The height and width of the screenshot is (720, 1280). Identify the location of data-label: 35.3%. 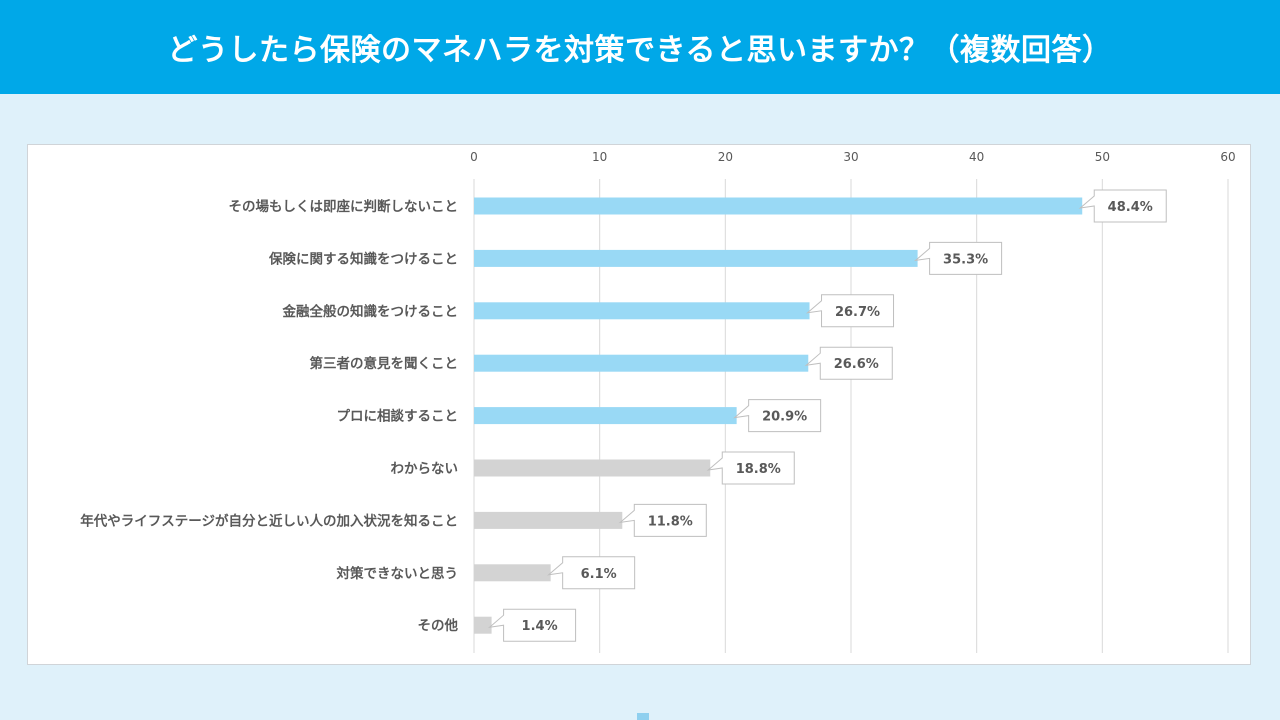
(965, 259).